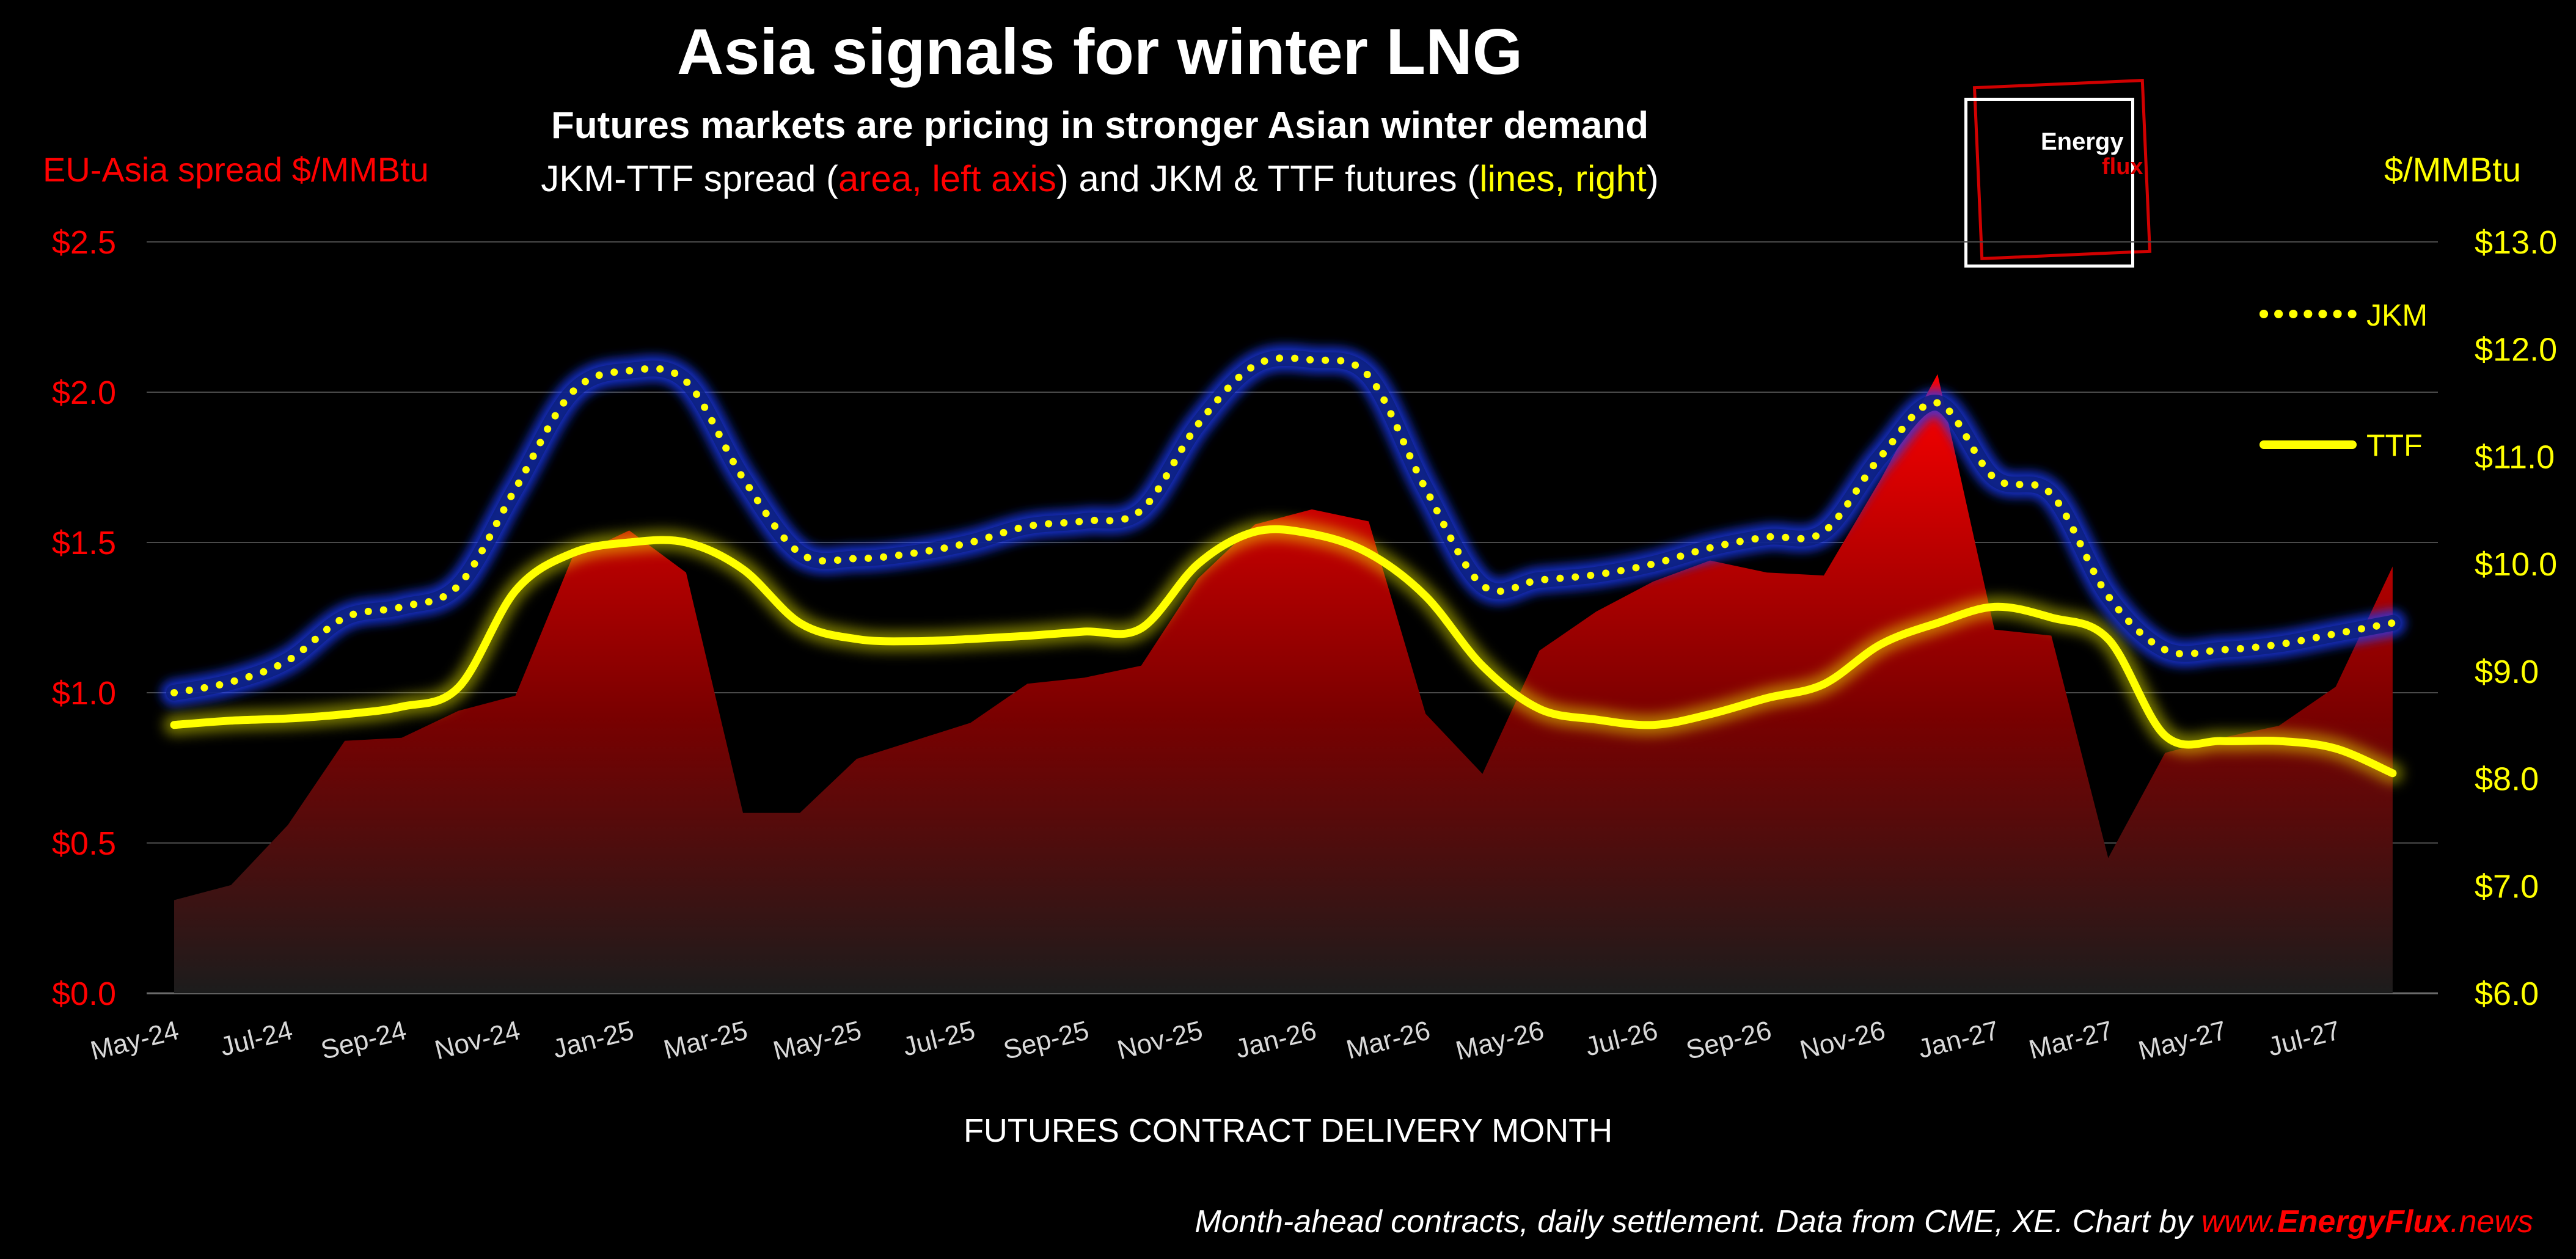  Describe the element at coordinates (1563, 178) in the screenshot. I see `description-lines-note: lines, right` at that location.